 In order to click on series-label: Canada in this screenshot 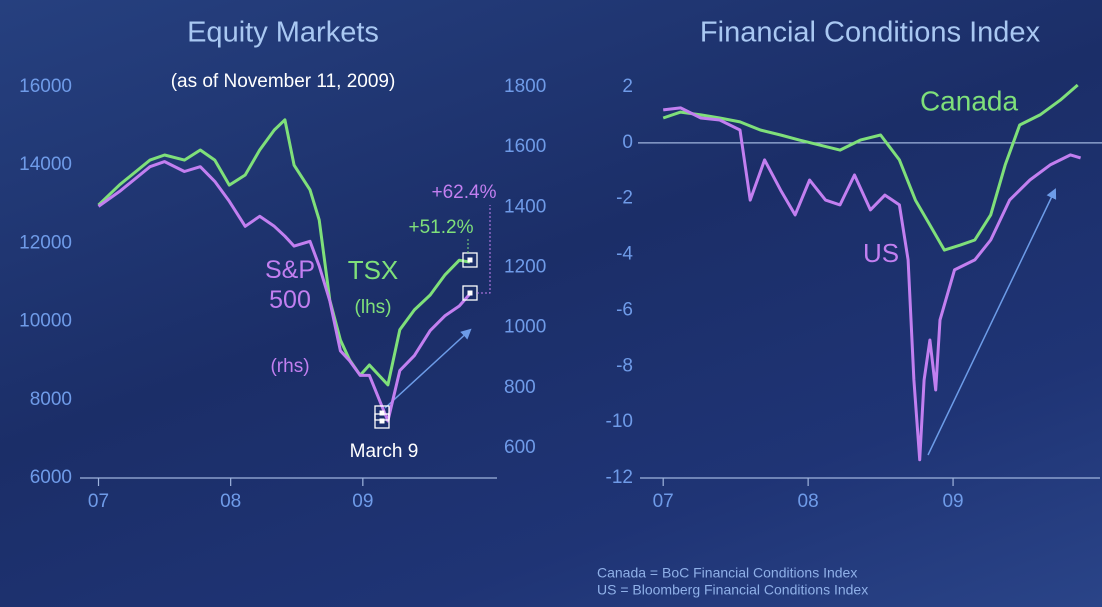, I will do `click(969, 100)`.